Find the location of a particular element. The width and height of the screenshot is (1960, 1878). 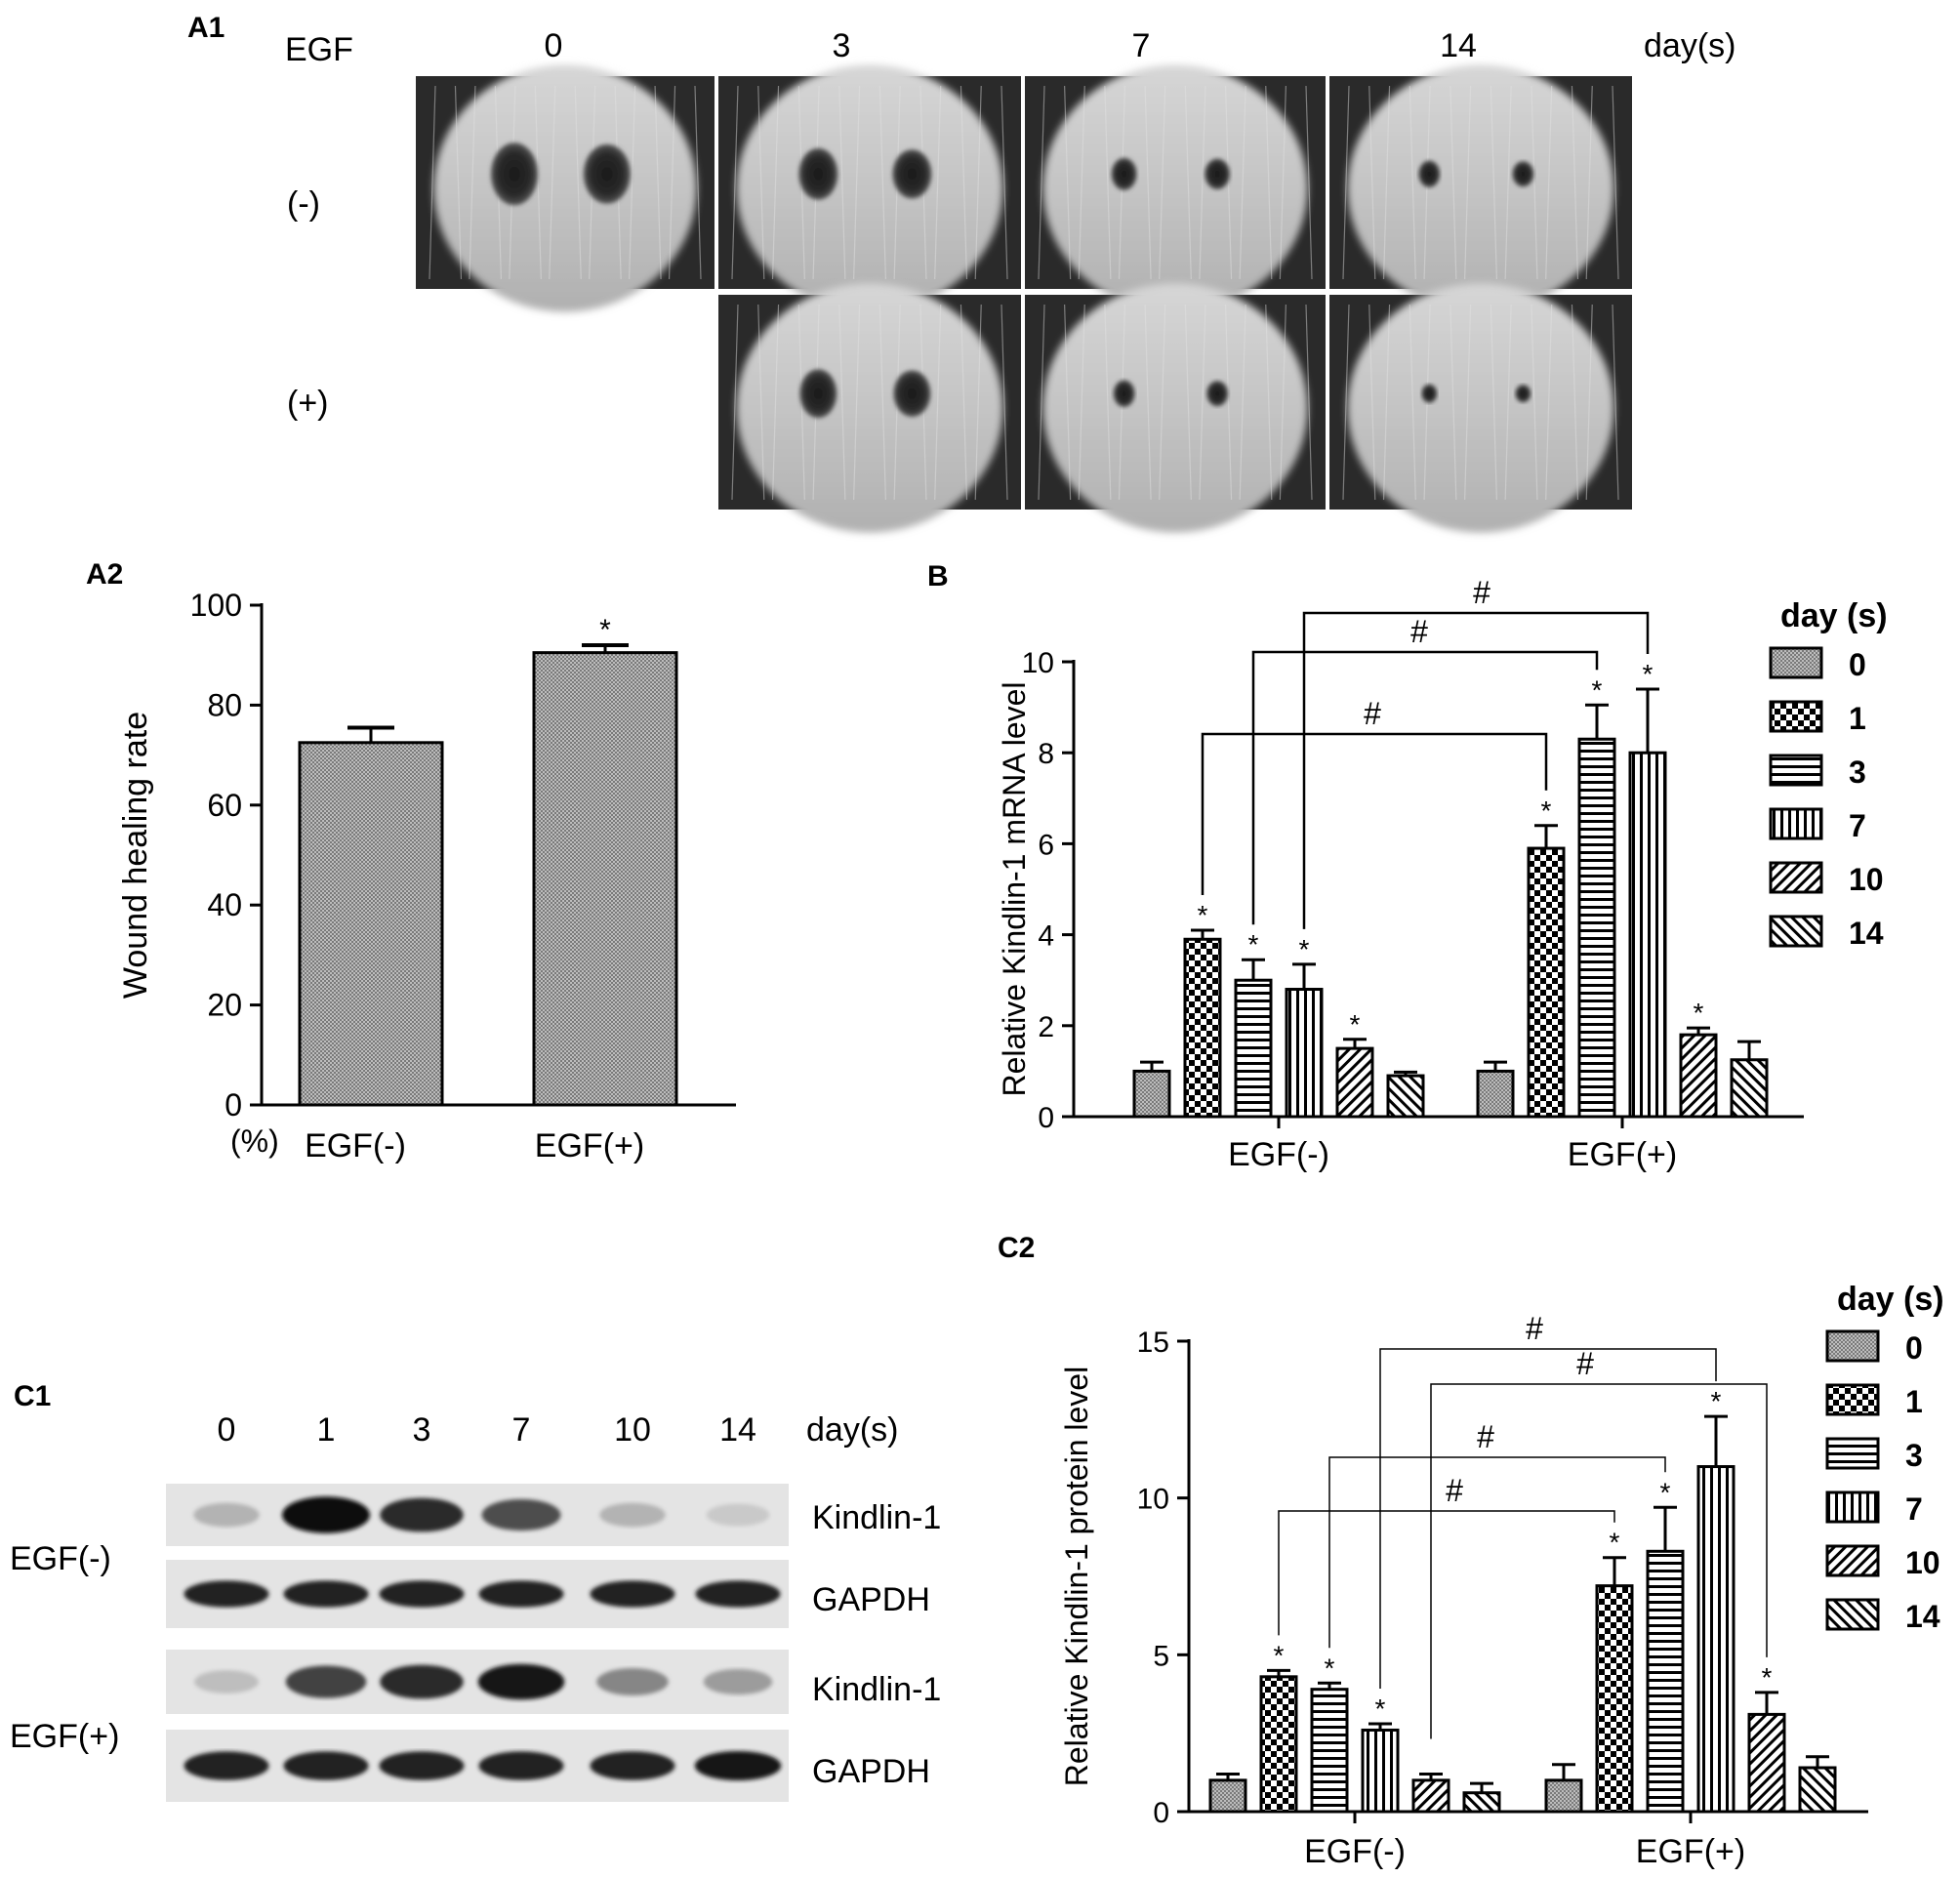

x-category-label: EGF(+) is located at coordinates (1691, 1851).